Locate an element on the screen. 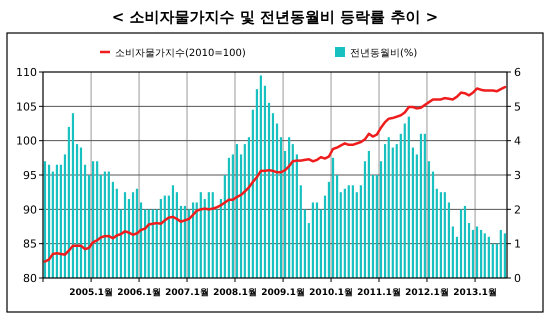 The width and height of the screenshot is (550, 320). x-tick-label: 2009.1월 is located at coordinates (283, 293).